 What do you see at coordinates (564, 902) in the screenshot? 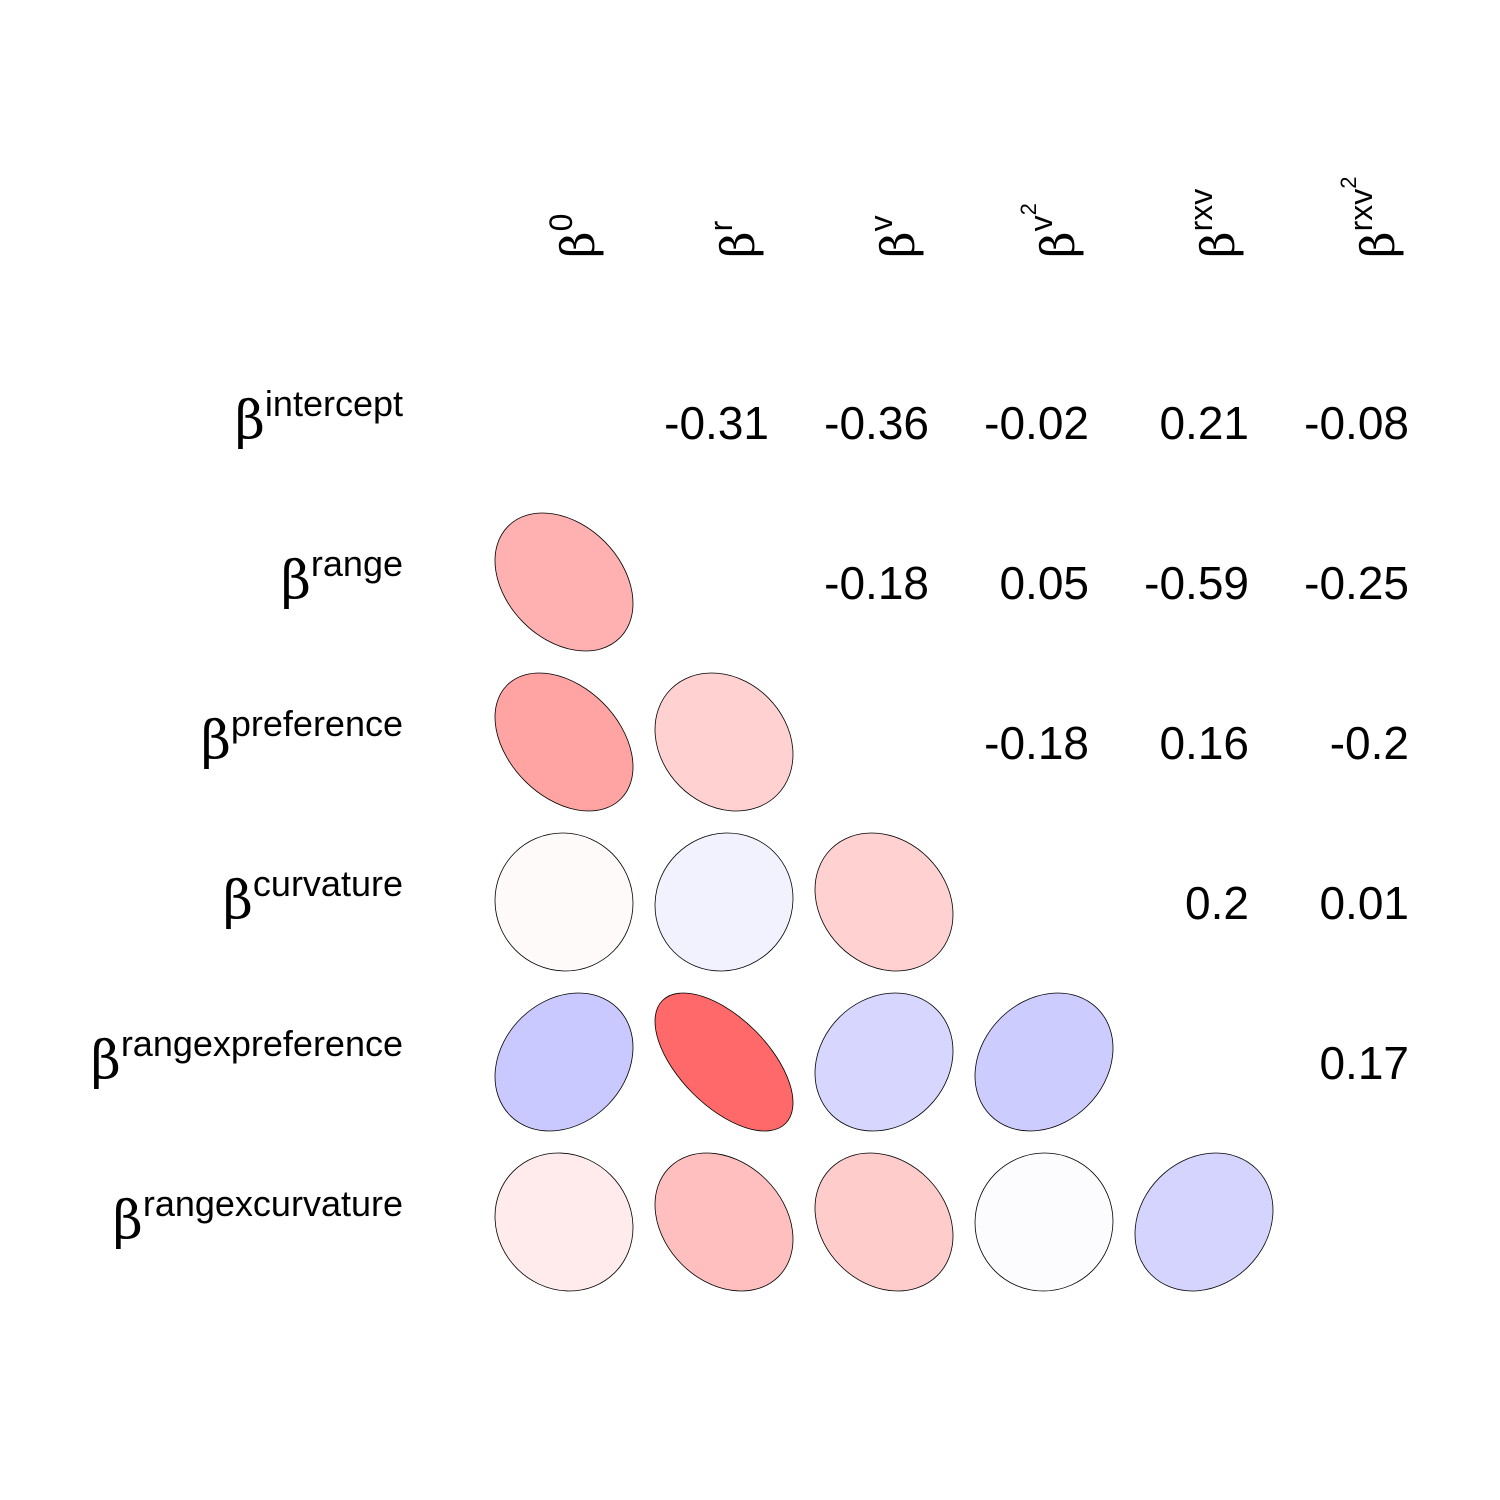
I see `correlation-ellipse-r3-c0` at bounding box center [564, 902].